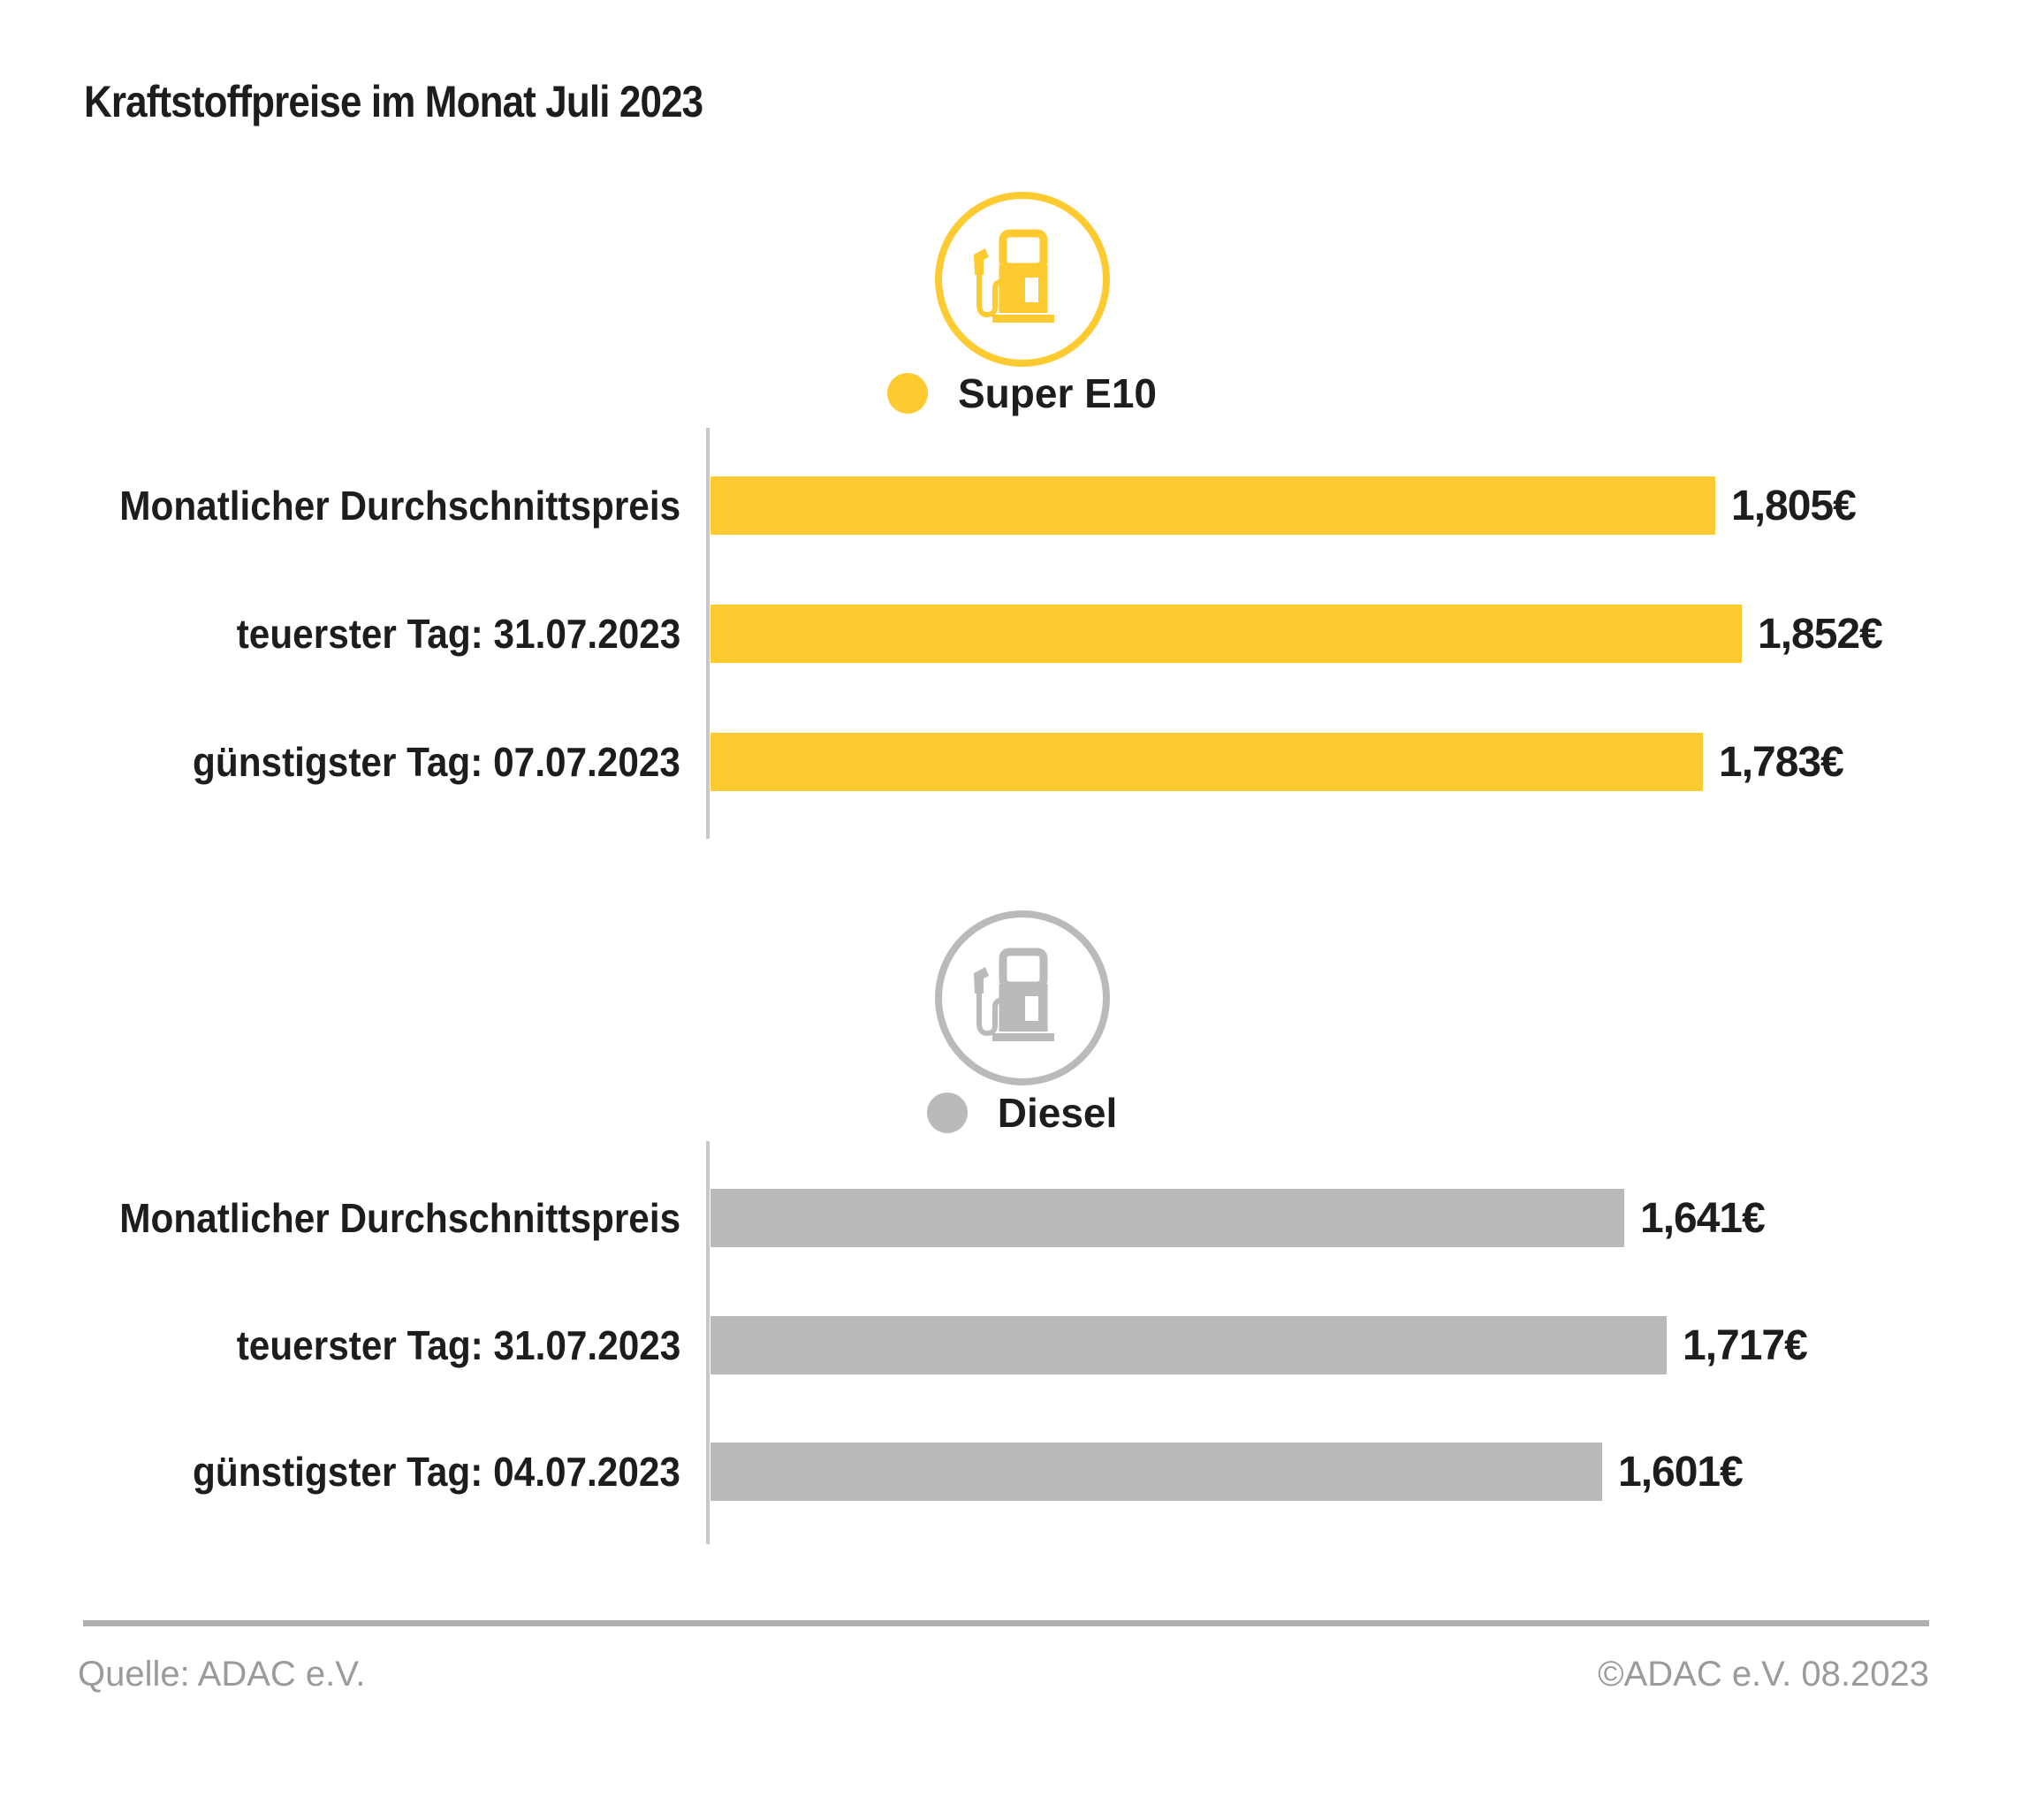 The width and height of the screenshot is (2044, 1812). What do you see at coordinates (436, 1472) in the screenshot?
I see `category-label-guenstigster-tag: günstigster Tag: 04.07.2023` at bounding box center [436, 1472].